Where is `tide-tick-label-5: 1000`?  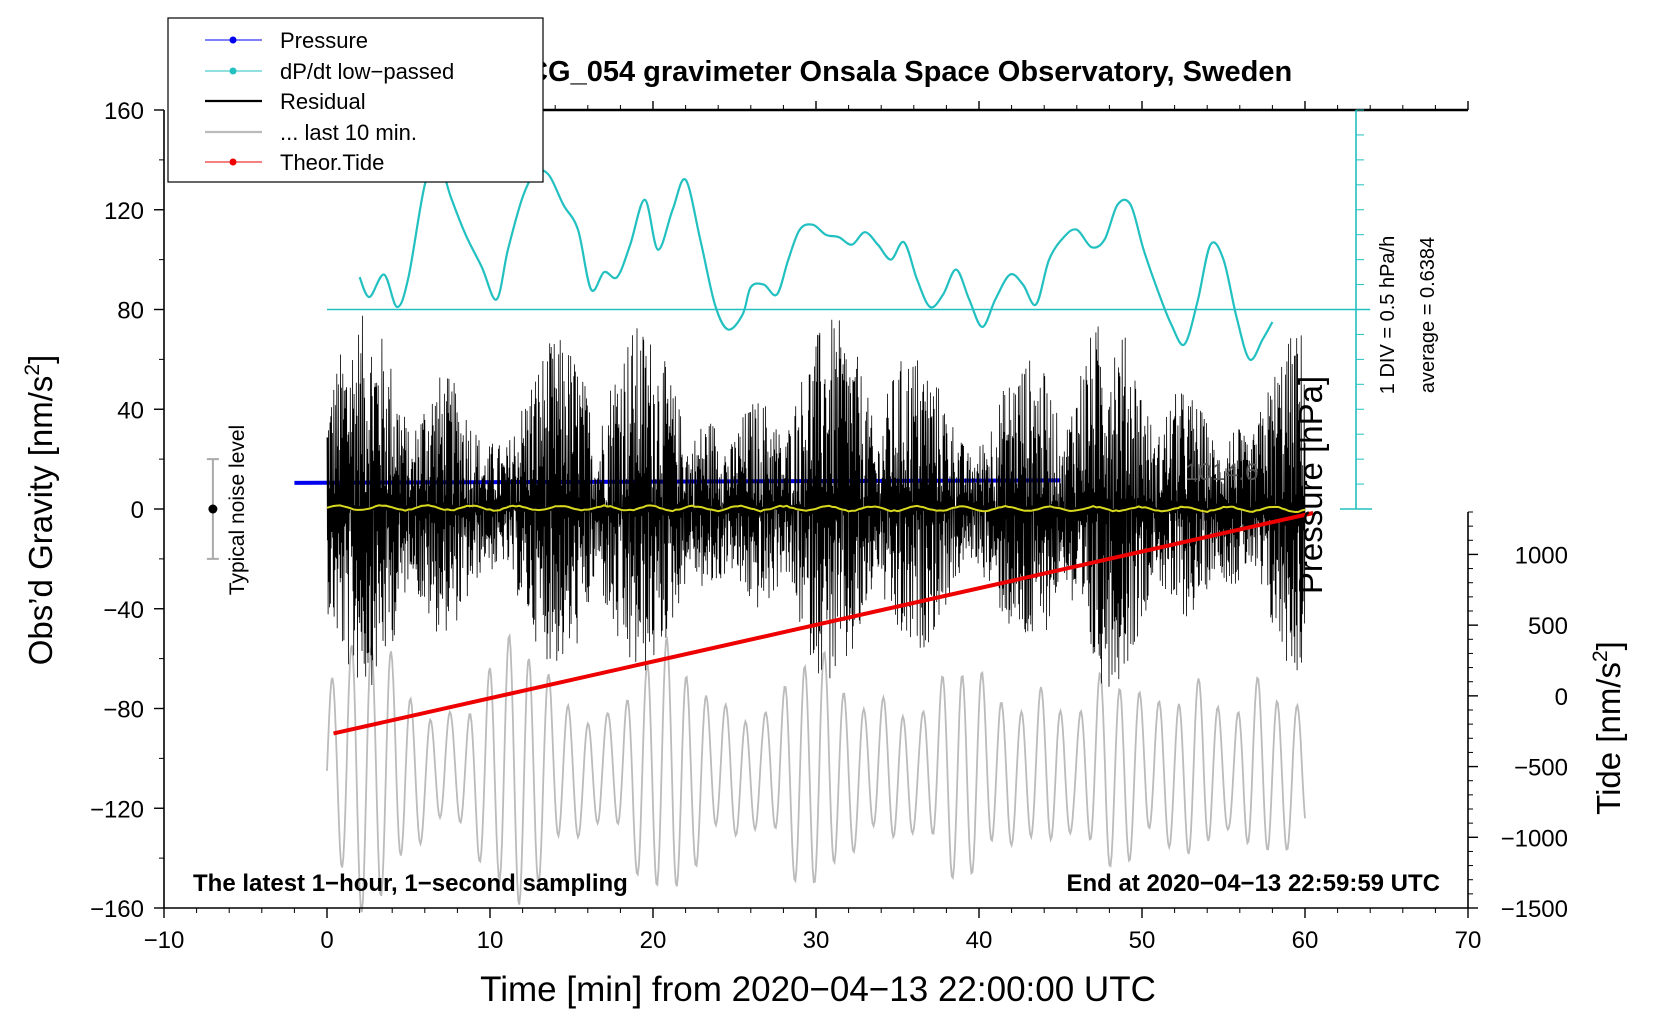
tide-tick-label-5: 1000 is located at coordinates (1541, 555).